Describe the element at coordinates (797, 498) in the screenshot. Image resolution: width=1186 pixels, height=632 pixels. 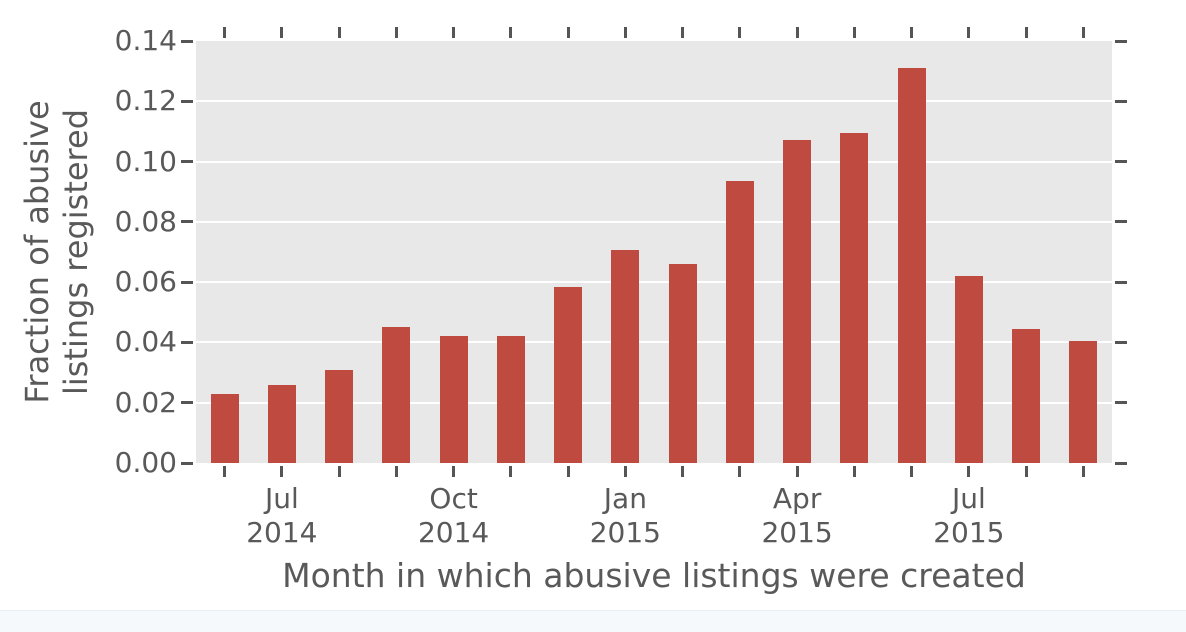
I see `x-tick-label-month: Apr` at that location.